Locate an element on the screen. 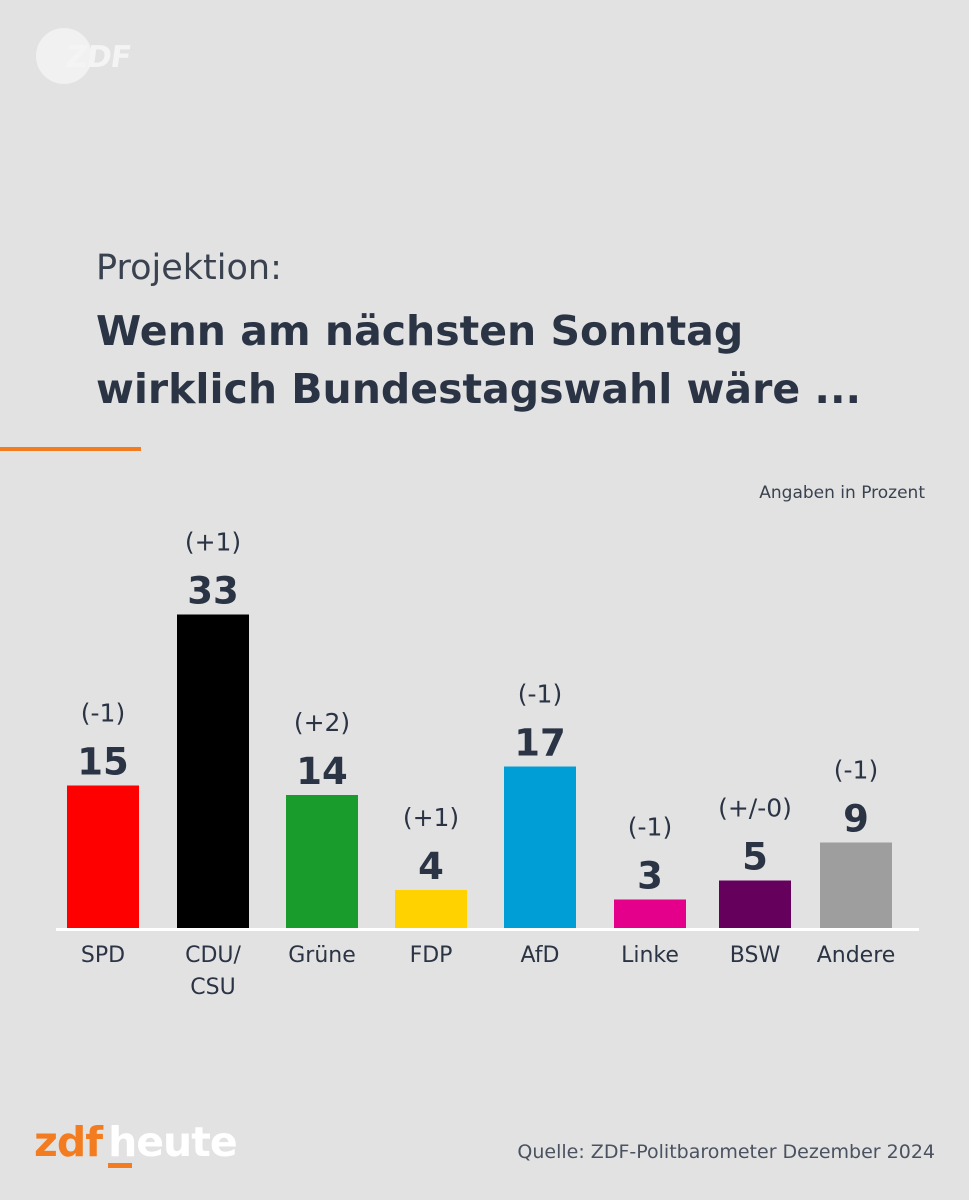  value-label-3: 4 is located at coordinates (431, 866).